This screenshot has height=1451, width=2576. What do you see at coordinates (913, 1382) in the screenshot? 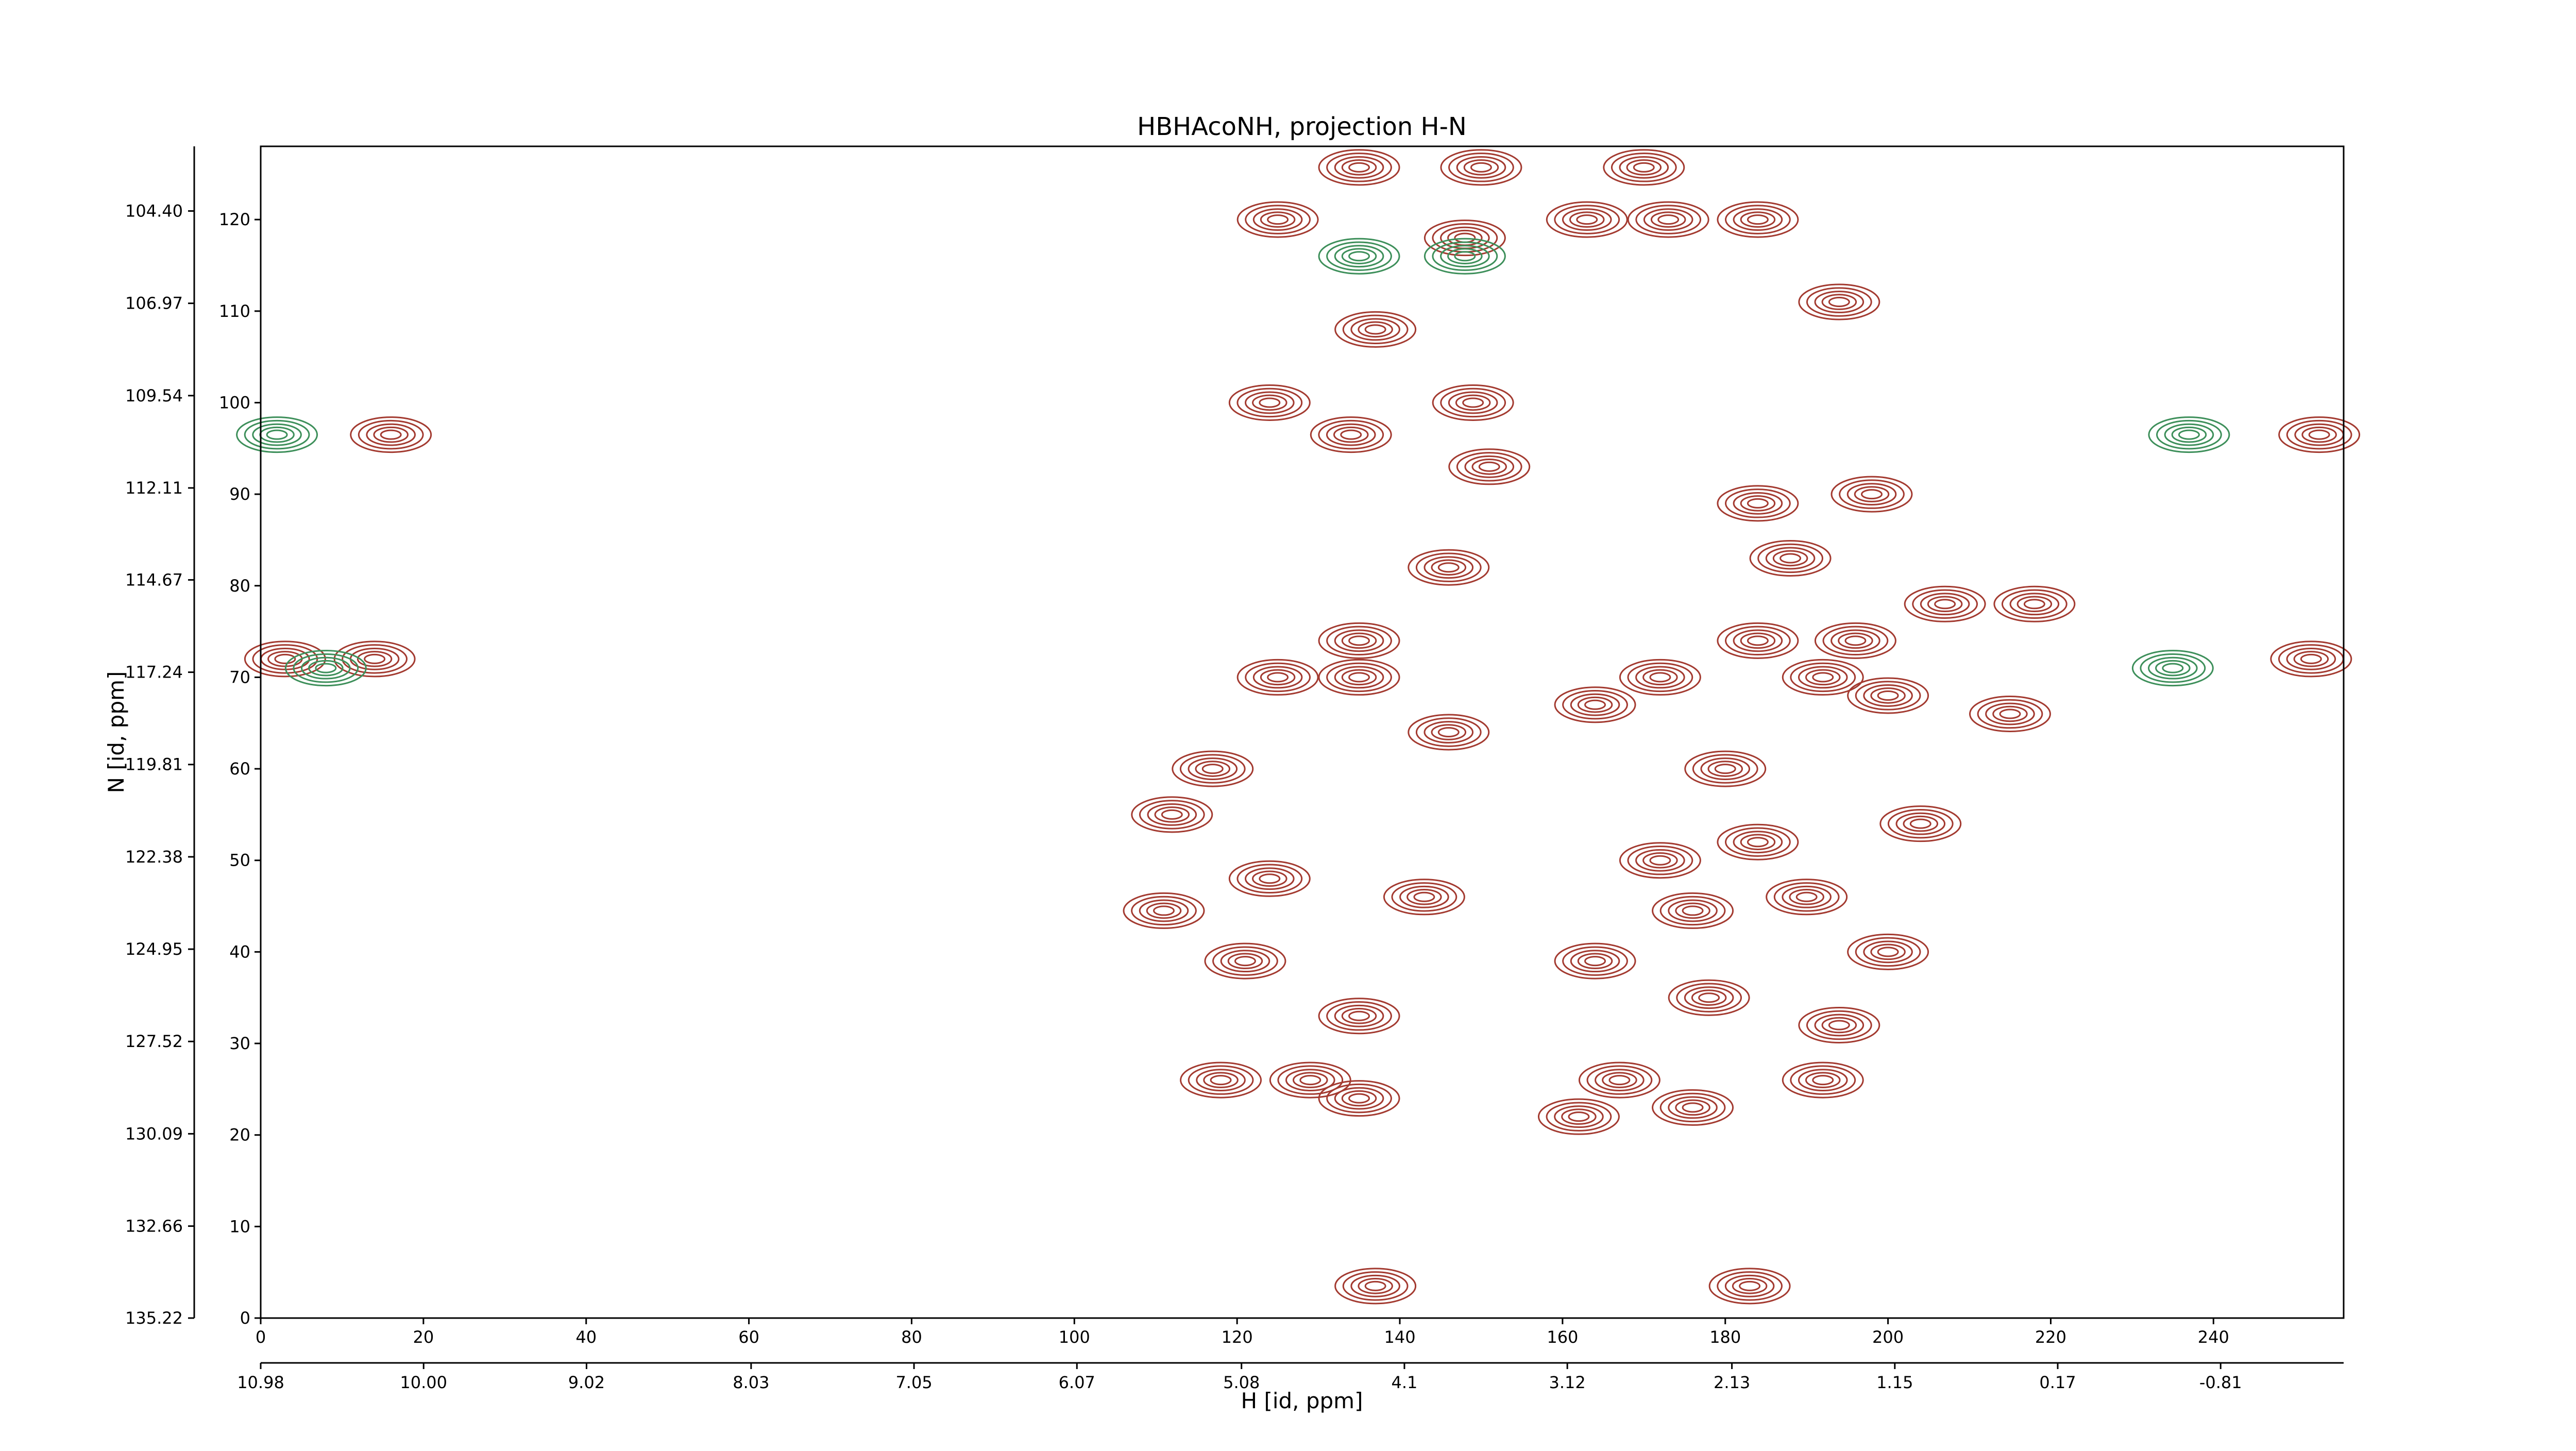
I see `h-tick-label: 7.05` at bounding box center [913, 1382].